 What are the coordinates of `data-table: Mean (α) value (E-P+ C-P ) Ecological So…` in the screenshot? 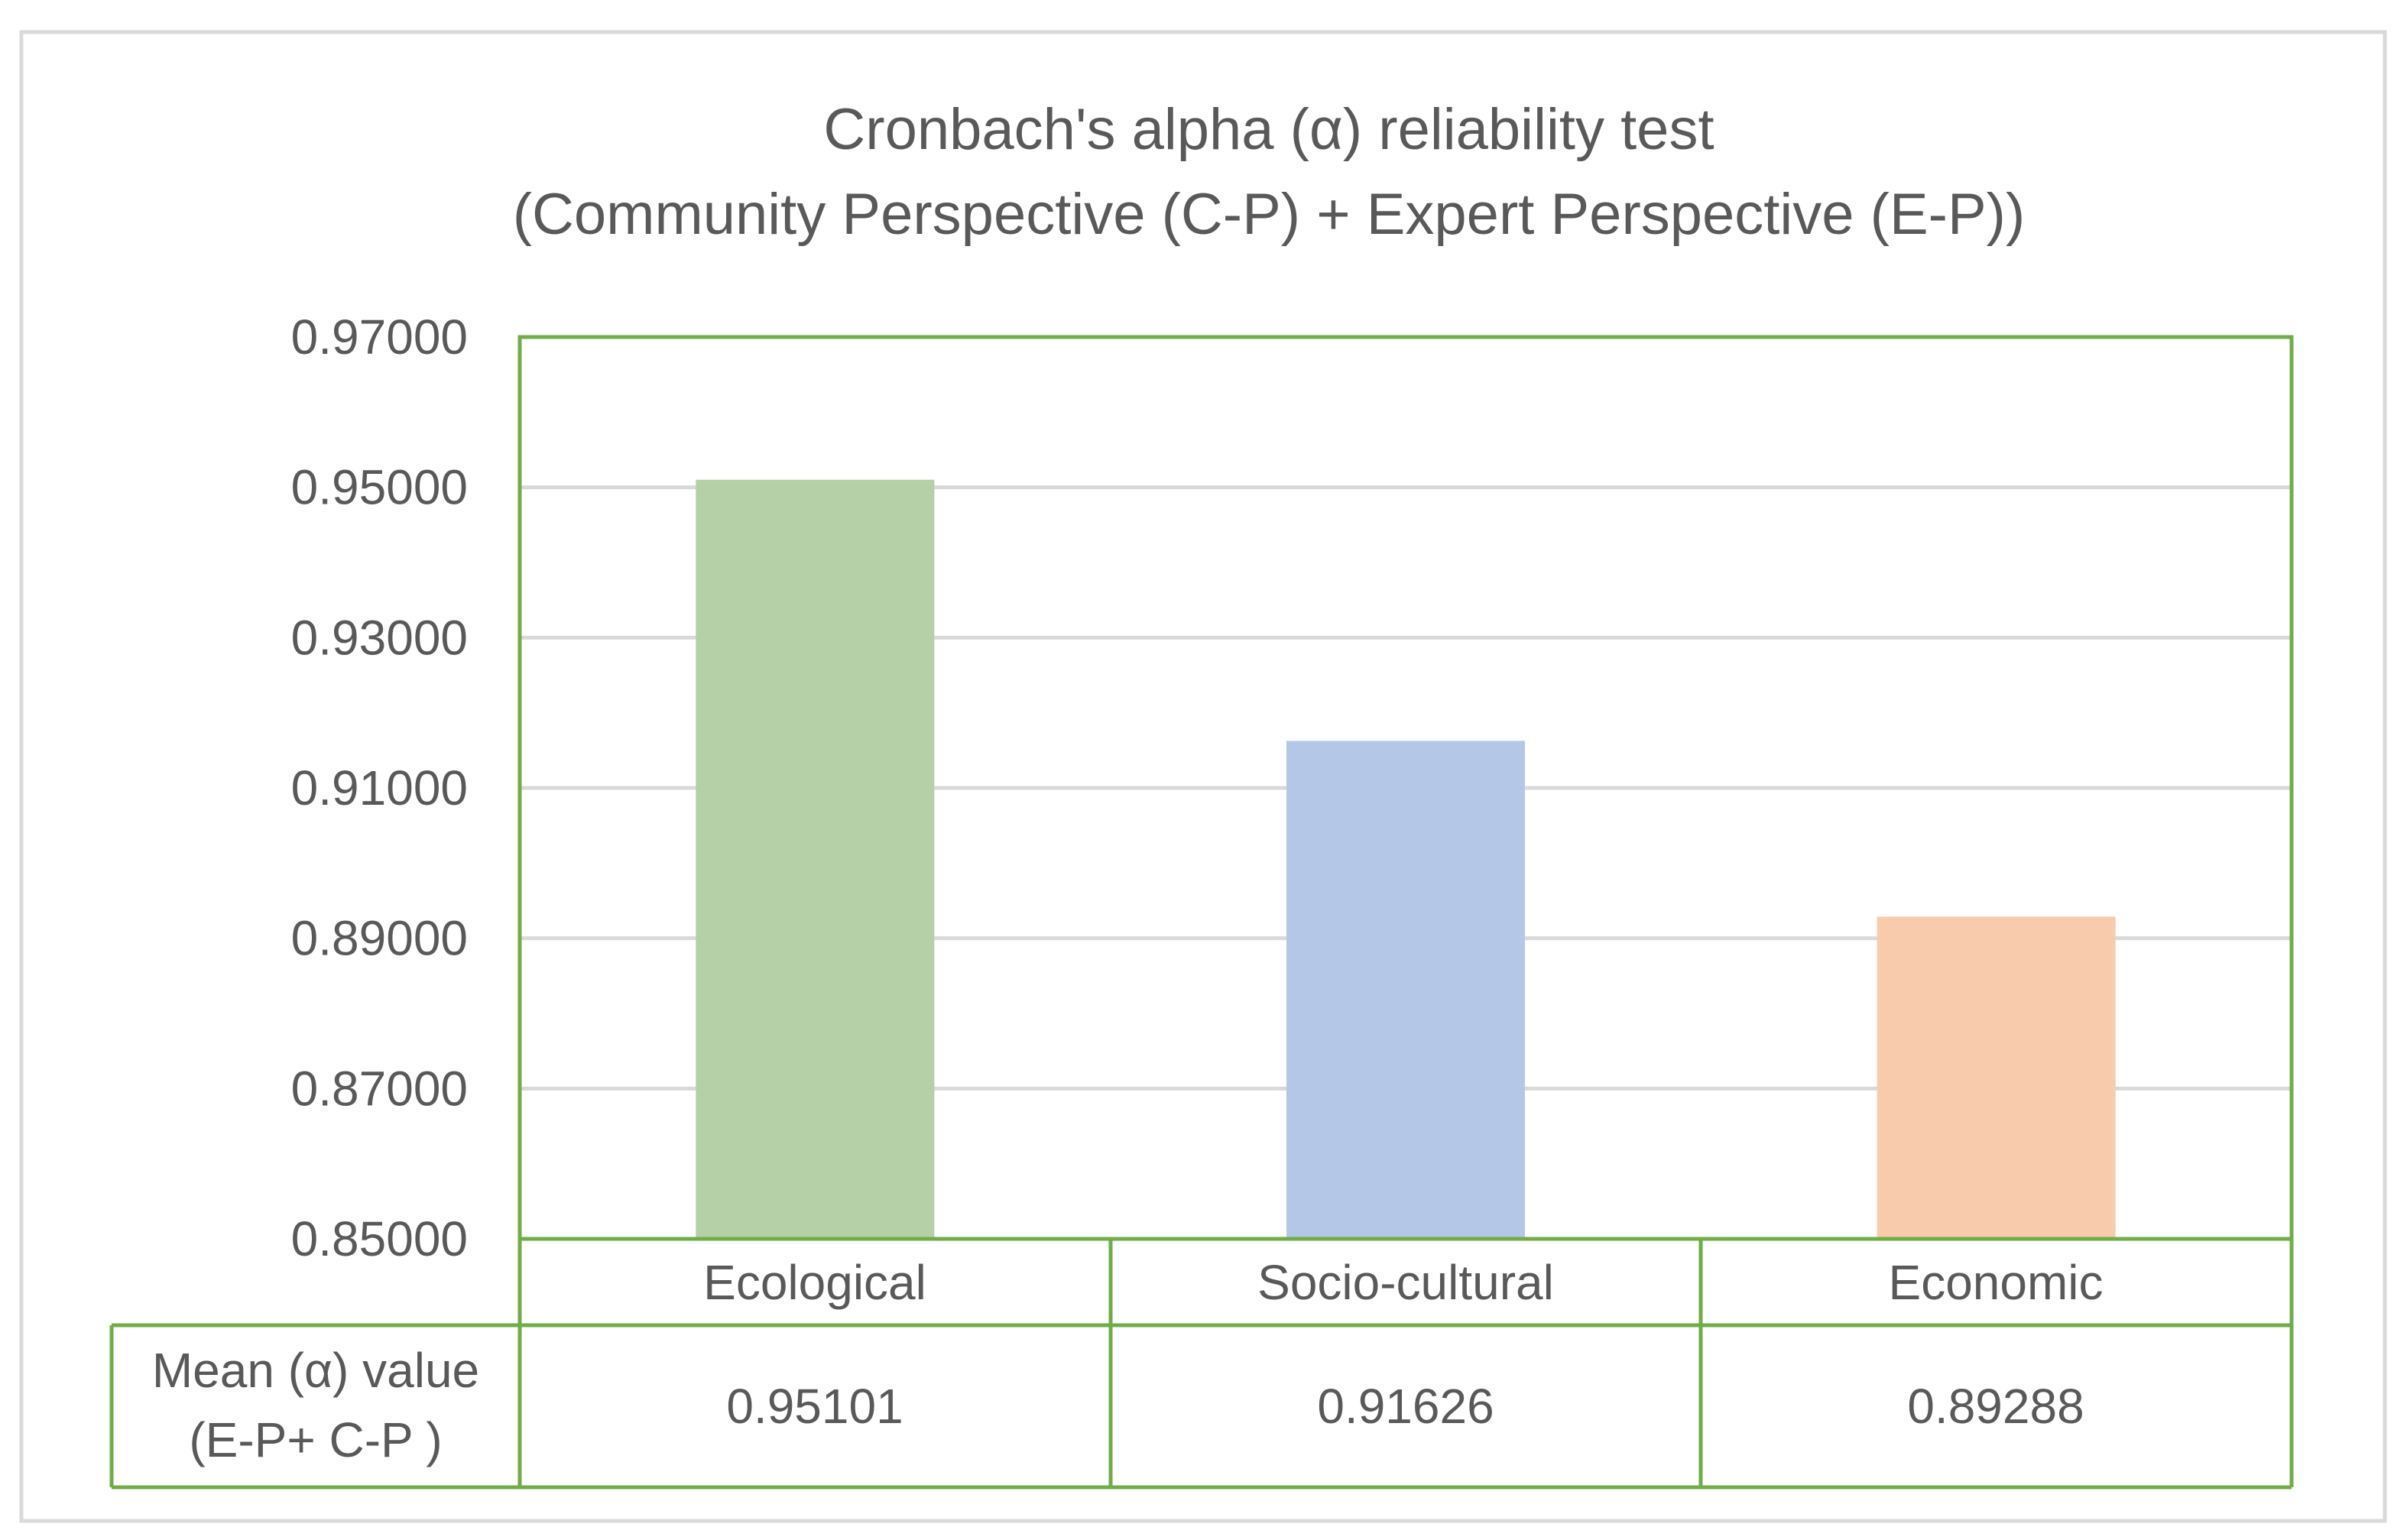 It's located at (1201, 1363).